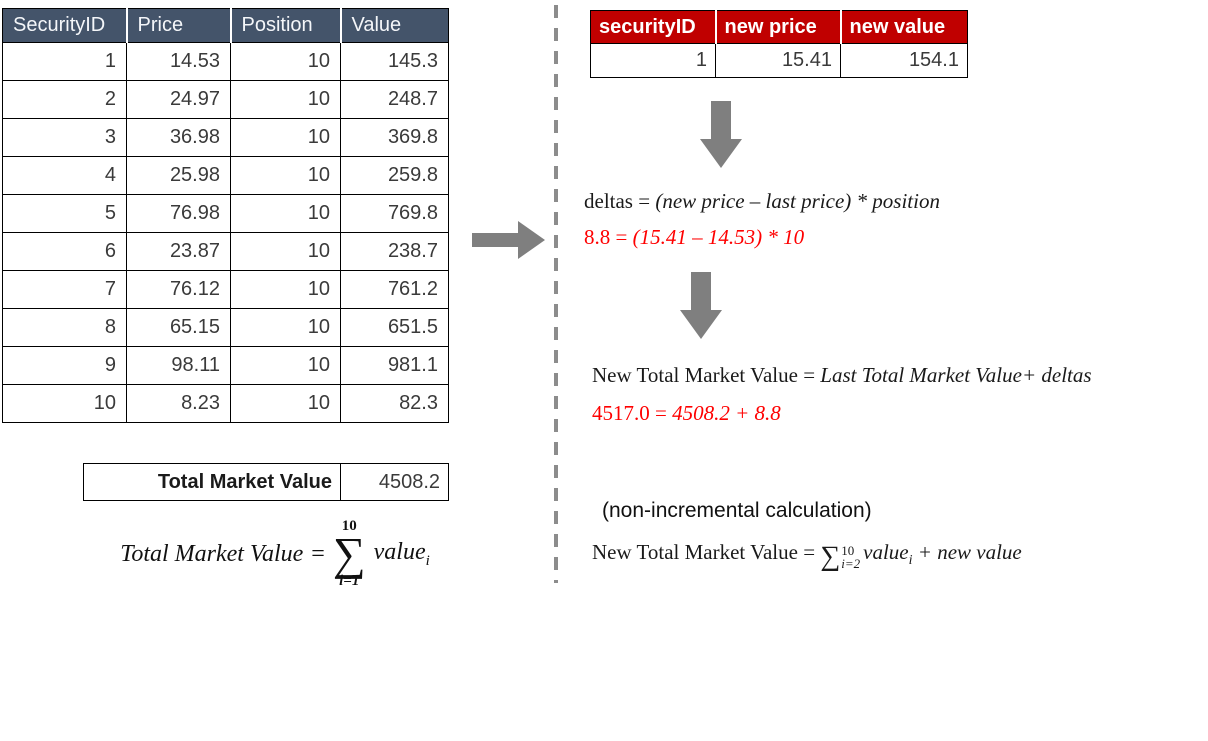 Image resolution: width=1208 pixels, height=741 pixels. Describe the element at coordinates (706, 552) in the screenshot. I see `non-incremental-formula-lead: New Total Market Value =` at that location.